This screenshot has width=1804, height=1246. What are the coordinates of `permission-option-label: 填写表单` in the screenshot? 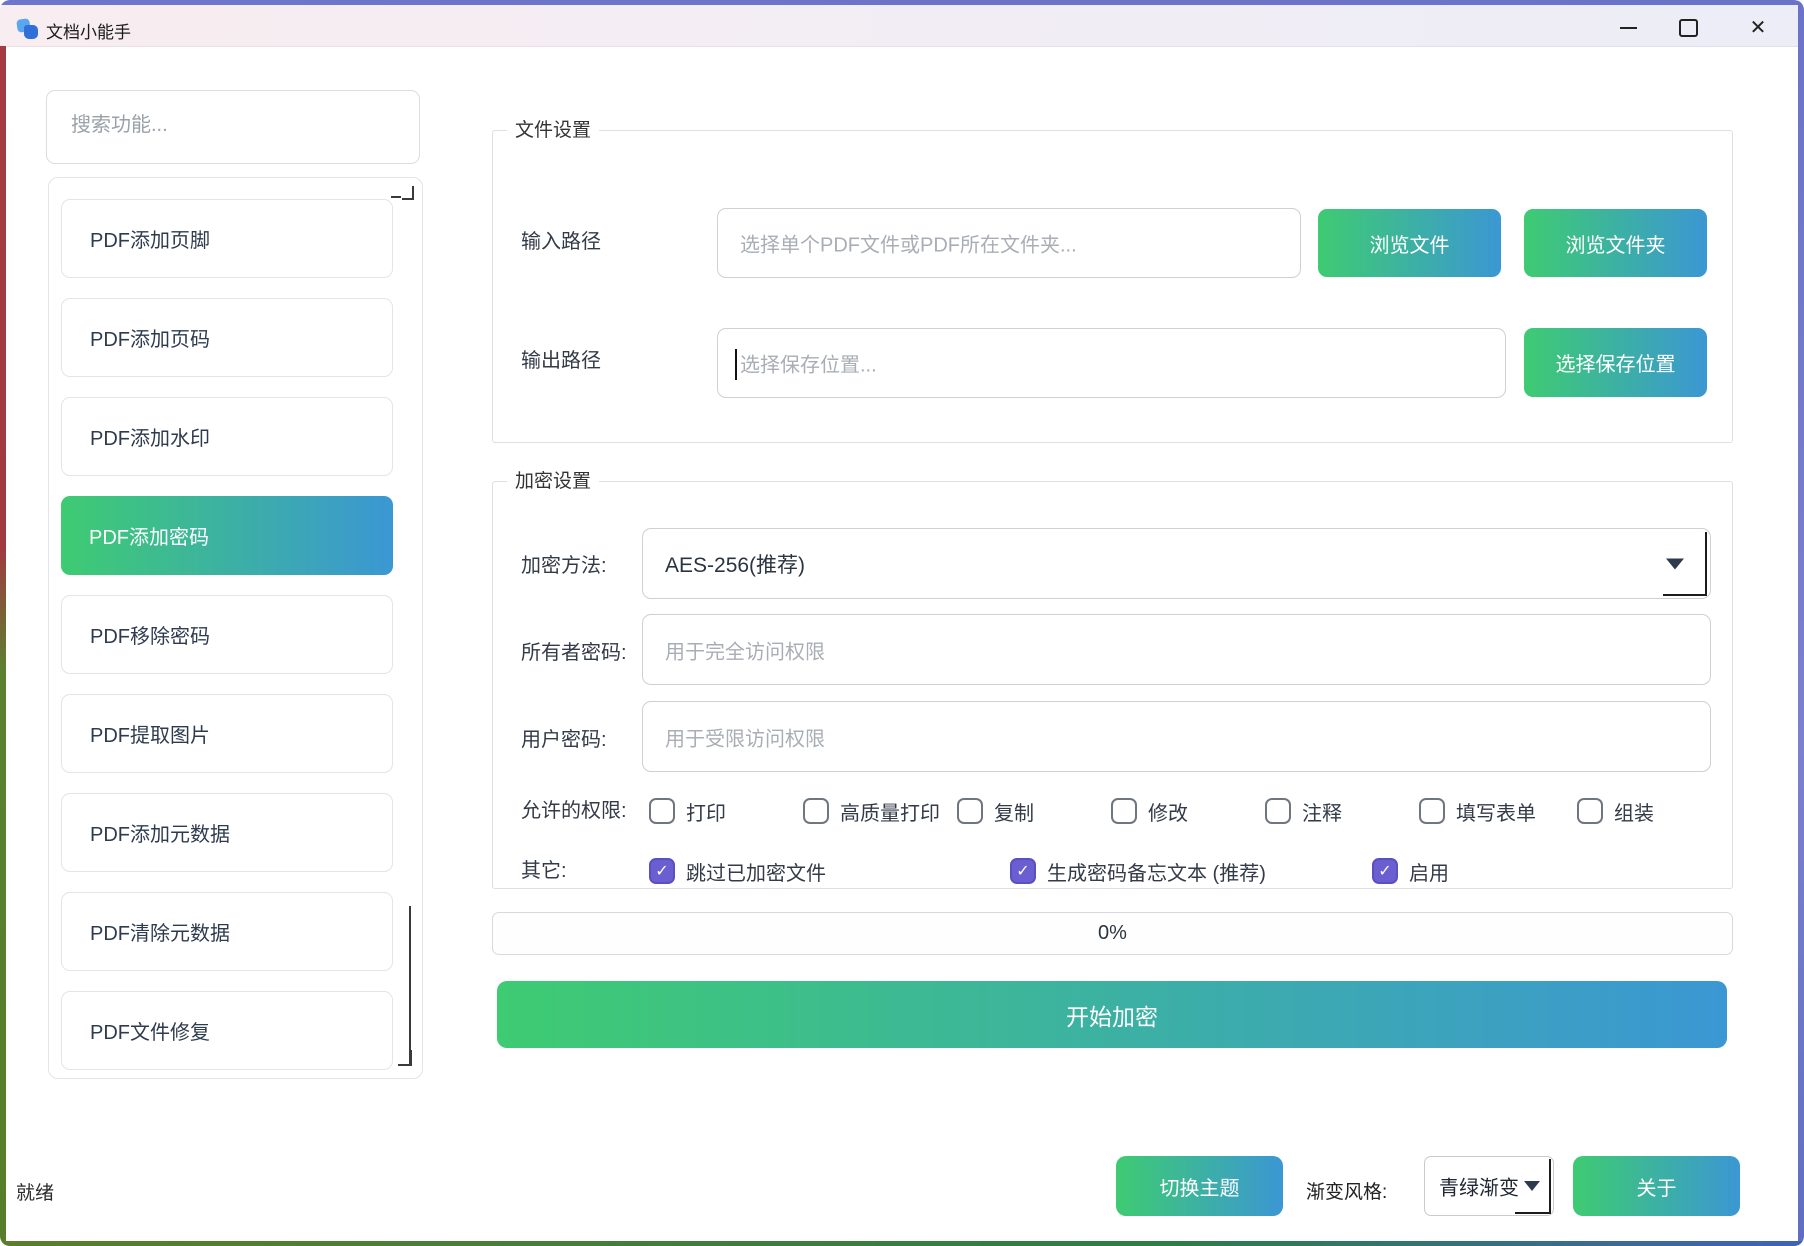 It's located at (1496, 813).